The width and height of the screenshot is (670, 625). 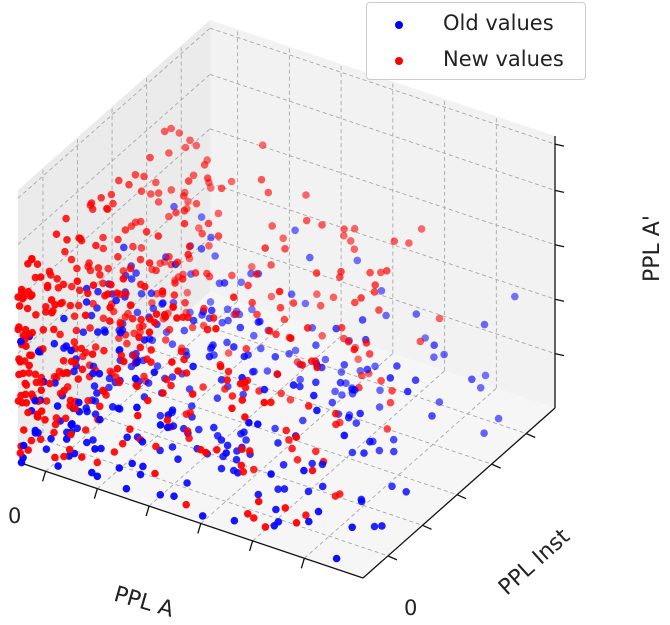 What do you see at coordinates (399, 61) in the screenshot?
I see `legend-marker-new` at bounding box center [399, 61].